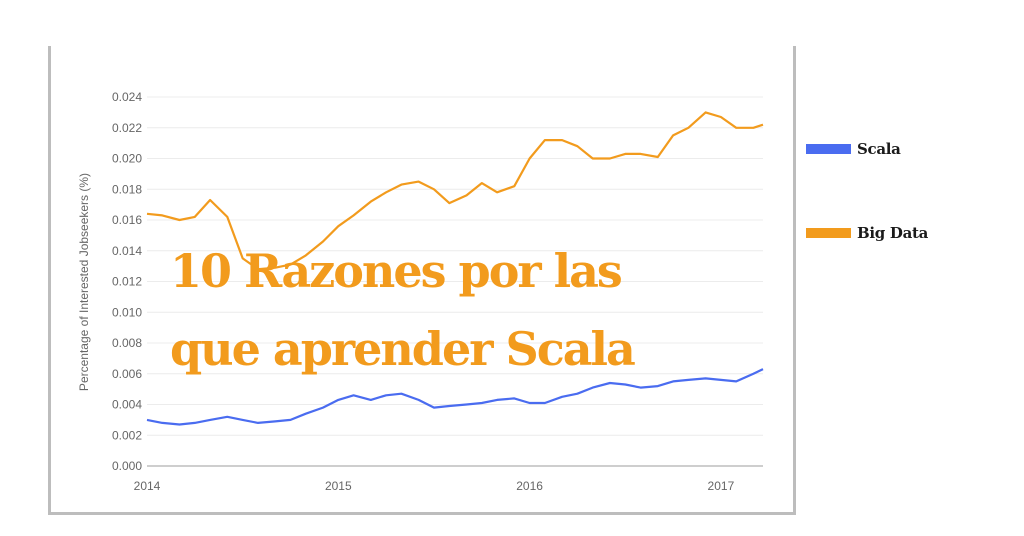 The width and height of the screenshot is (1024, 536). What do you see at coordinates (127, 435) in the screenshot?
I see `y-tick-label: 0.002` at bounding box center [127, 435].